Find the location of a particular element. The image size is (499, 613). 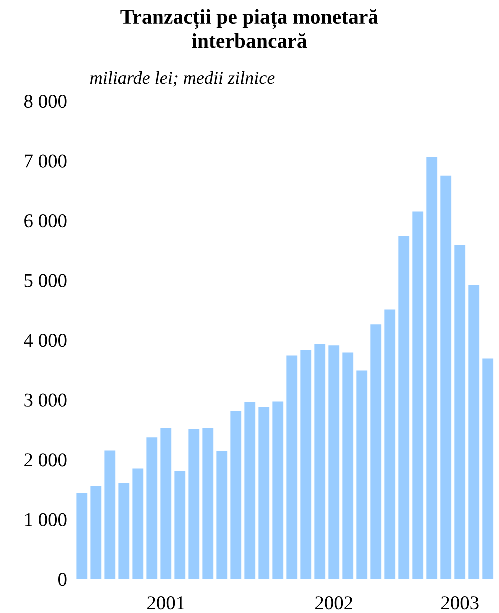

x-tick-label: 2002 is located at coordinates (334, 603).